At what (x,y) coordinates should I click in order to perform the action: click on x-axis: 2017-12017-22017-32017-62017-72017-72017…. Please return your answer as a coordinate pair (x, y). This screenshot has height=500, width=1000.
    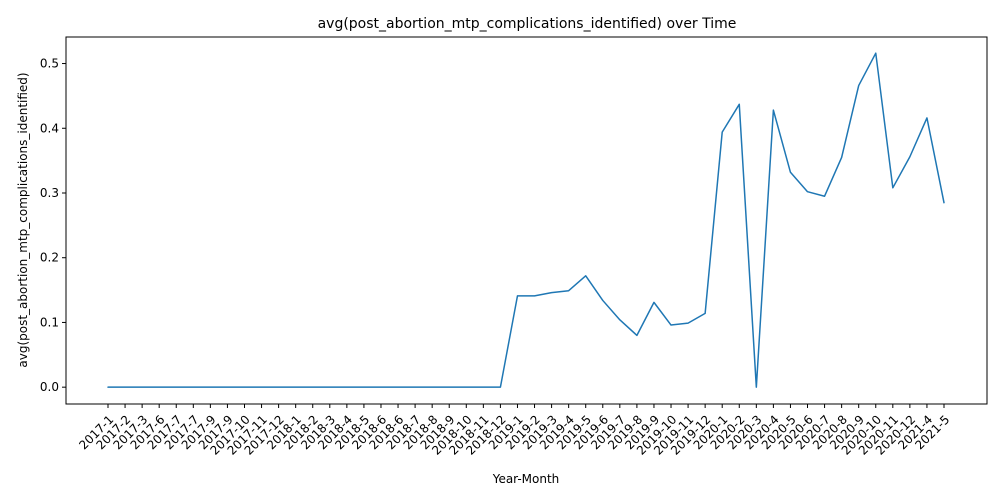
    Looking at the image, I should click on (514, 431).